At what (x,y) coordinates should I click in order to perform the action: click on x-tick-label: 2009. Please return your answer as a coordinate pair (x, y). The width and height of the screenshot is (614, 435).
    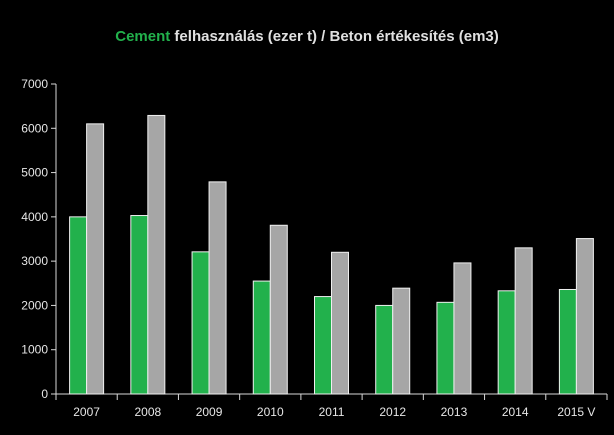
    Looking at the image, I should click on (209, 412).